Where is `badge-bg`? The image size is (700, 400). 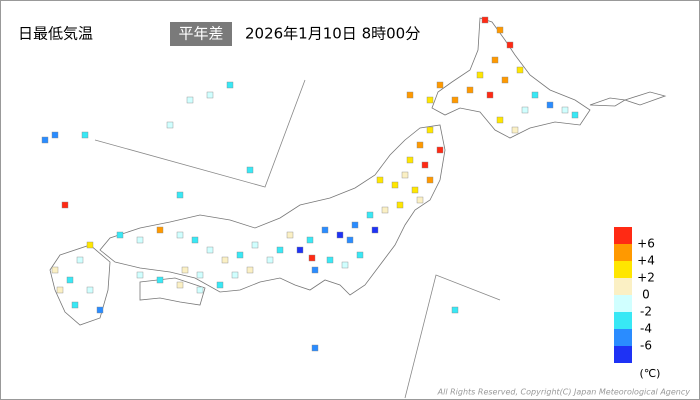
badge-bg is located at coordinates (201, 34).